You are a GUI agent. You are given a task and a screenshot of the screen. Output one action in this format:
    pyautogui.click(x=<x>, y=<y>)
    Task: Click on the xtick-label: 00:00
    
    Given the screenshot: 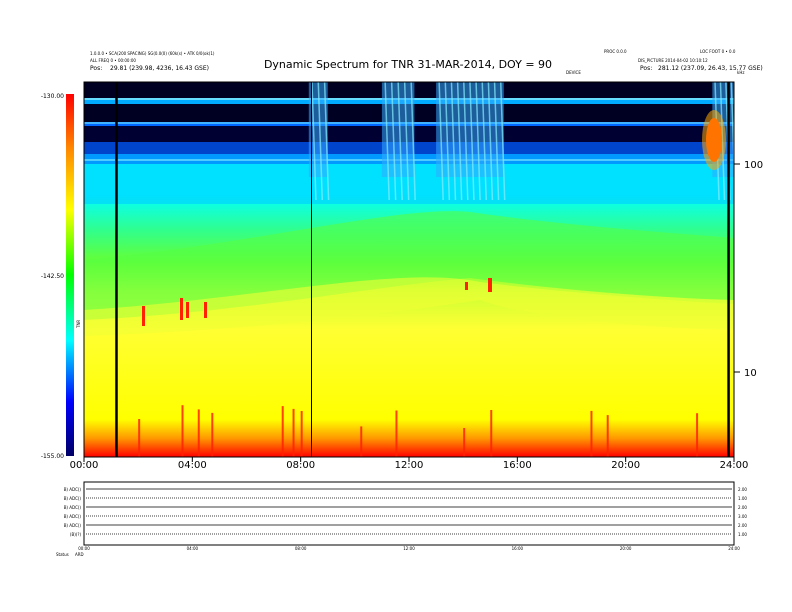 What is the action you would take?
    pyautogui.click(x=84, y=465)
    